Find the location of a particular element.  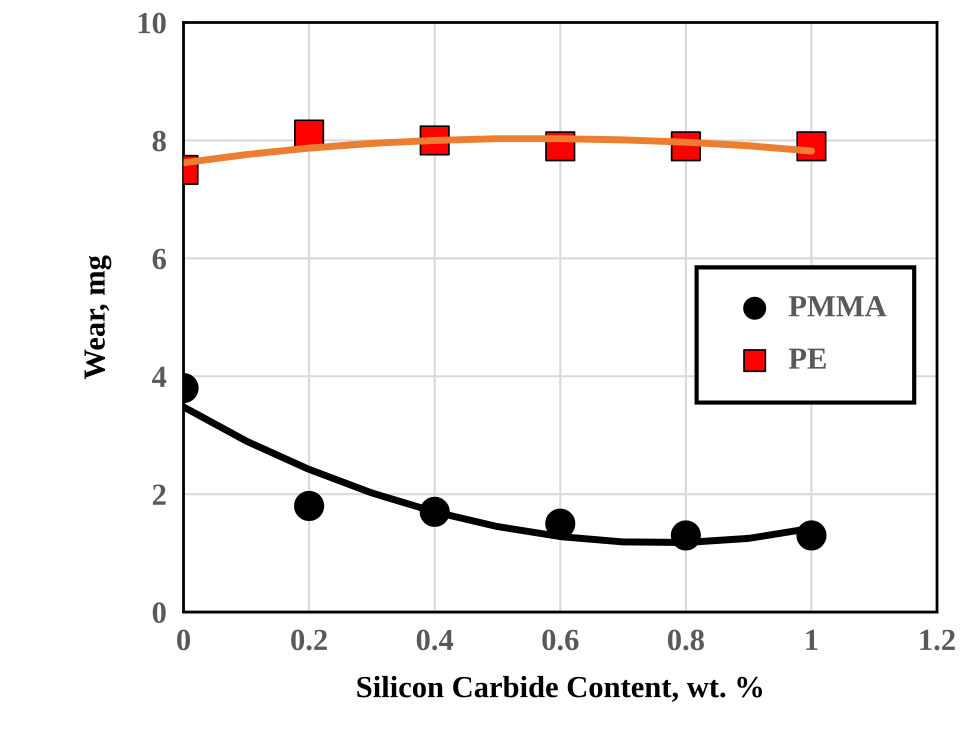

y-tick-label: 8 is located at coordinates (159, 141).